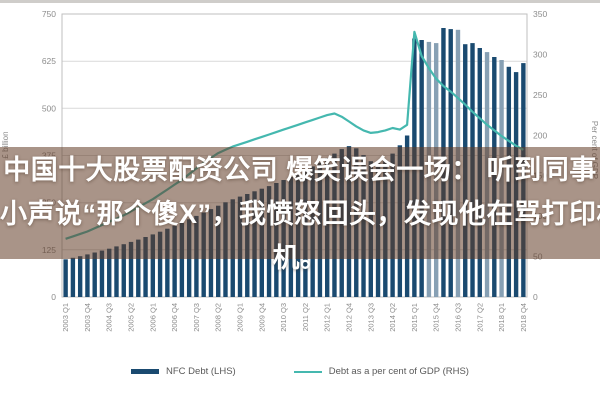 Image resolution: width=600 pixels, height=405 pixels. I want to click on svg-text: 300, so click(540, 54).